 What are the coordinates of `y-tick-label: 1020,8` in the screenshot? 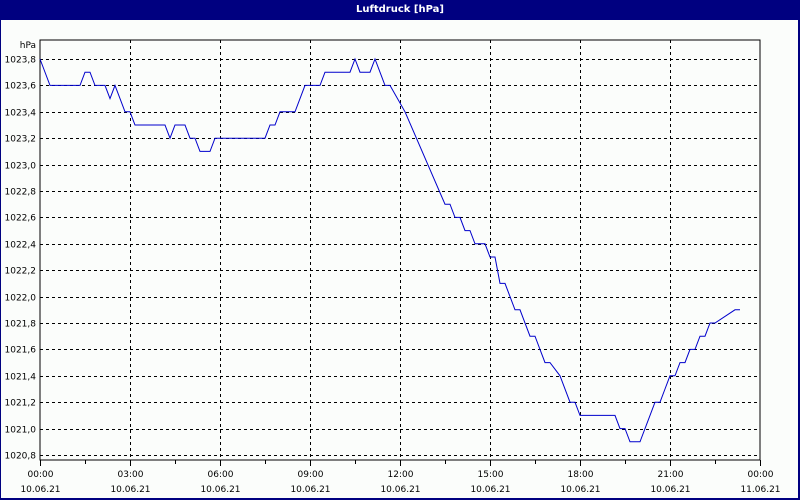 It's located at (21, 457).